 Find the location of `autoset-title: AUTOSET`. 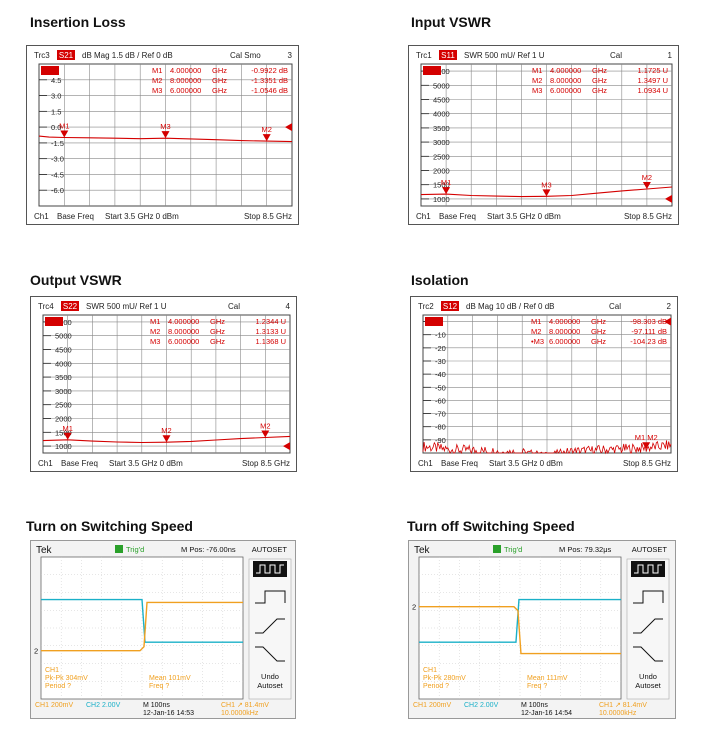

autoset-title: AUTOSET is located at coordinates (270, 549).